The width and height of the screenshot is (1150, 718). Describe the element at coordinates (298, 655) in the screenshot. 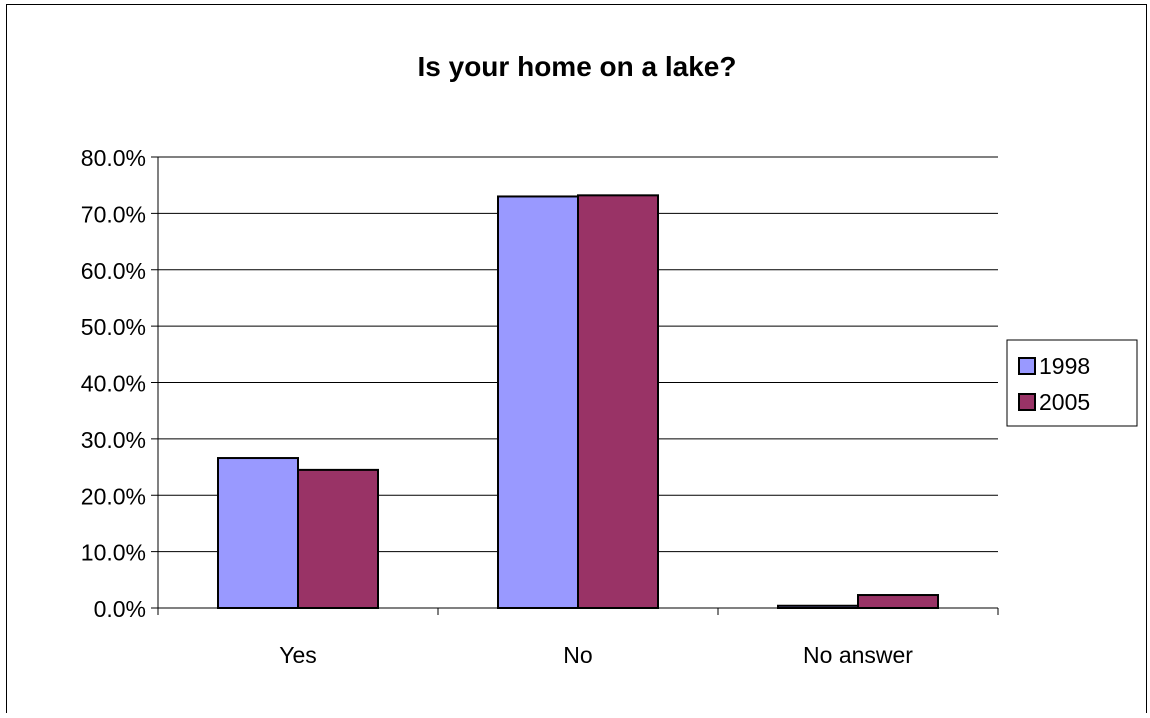

I see `x-tick-label: Yes` at that location.